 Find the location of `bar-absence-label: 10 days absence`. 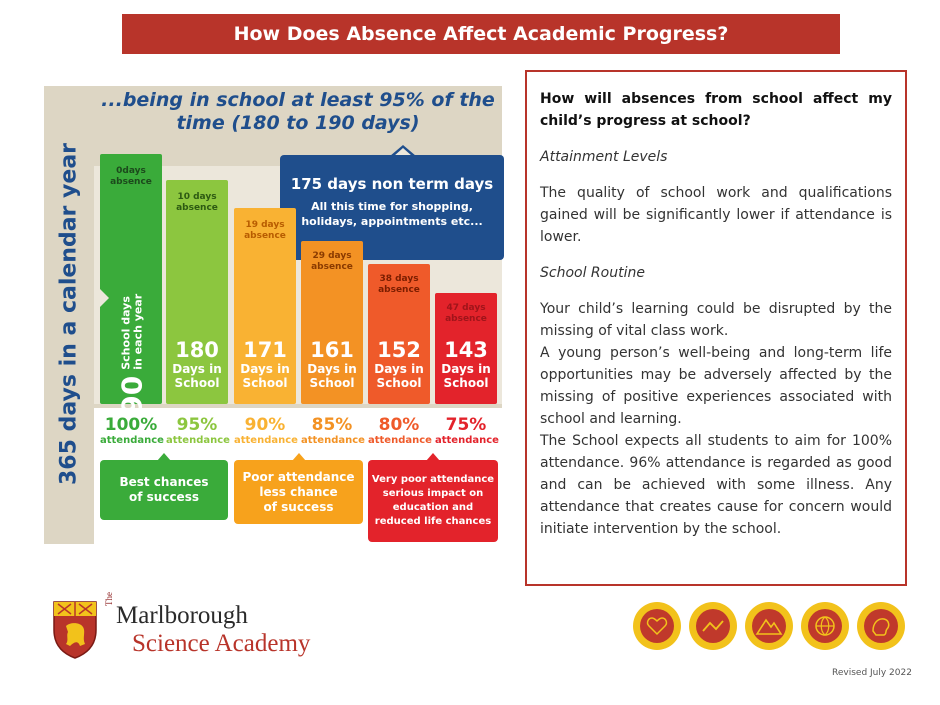

bar-absence-label: 10 days absence is located at coordinates (197, 203).